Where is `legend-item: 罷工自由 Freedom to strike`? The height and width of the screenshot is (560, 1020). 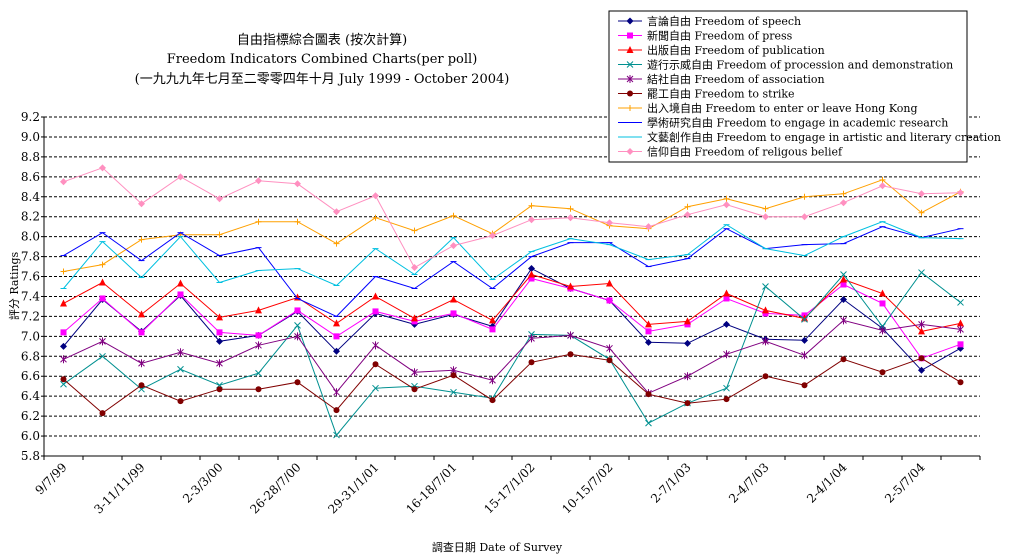 legend-item: 罷工自由 Freedom to strike is located at coordinates (706, 94).